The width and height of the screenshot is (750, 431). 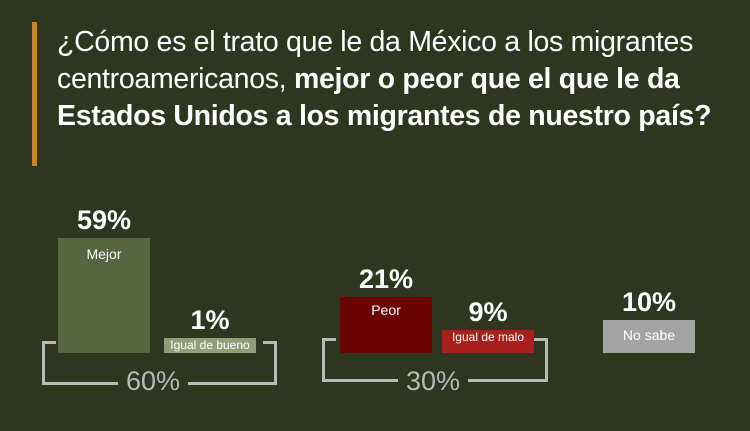 I want to click on value-label: 59%, so click(x=104, y=219).